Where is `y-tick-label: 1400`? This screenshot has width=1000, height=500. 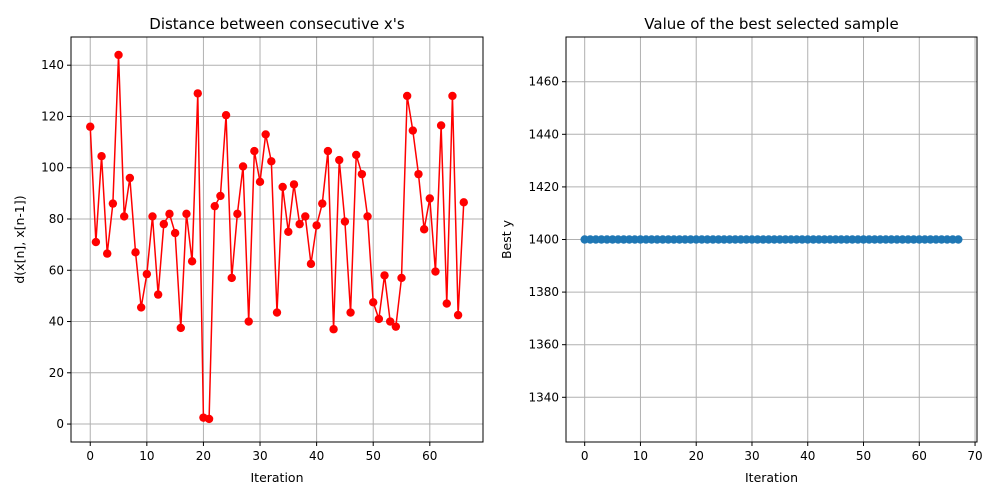 y-tick-label: 1400 is located at coordinates (543, 240).